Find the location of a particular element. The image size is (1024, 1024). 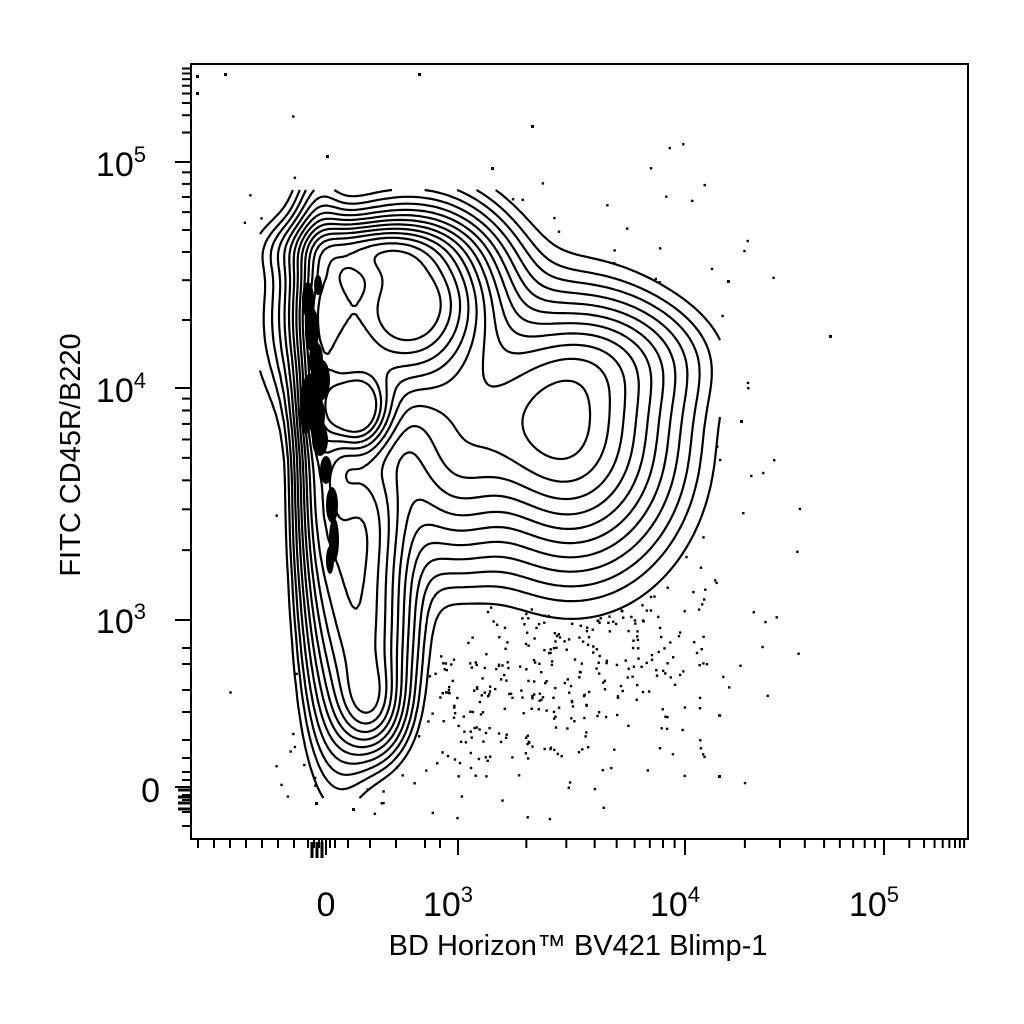

x-tick-label-1e4: 104 is located at coordinates (675, 903).